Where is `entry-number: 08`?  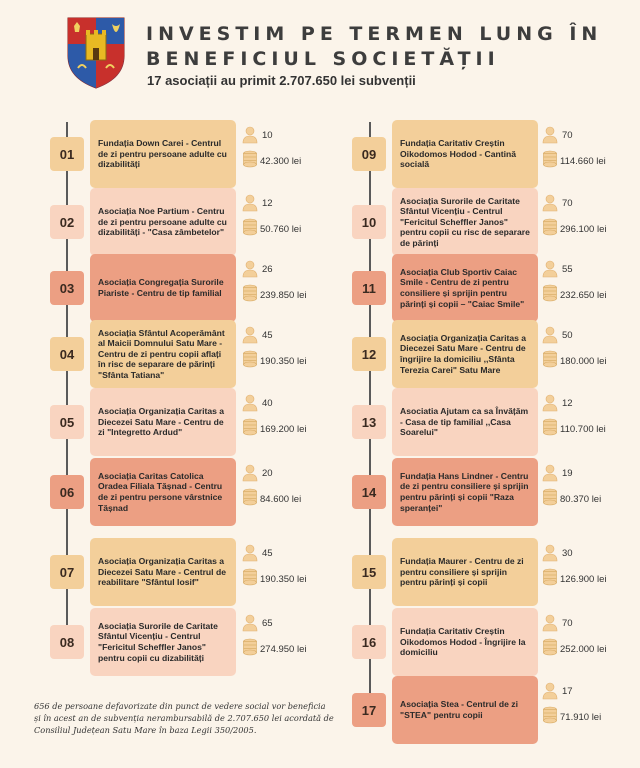 entry-number: 08 is located at coordinates (67, 642).